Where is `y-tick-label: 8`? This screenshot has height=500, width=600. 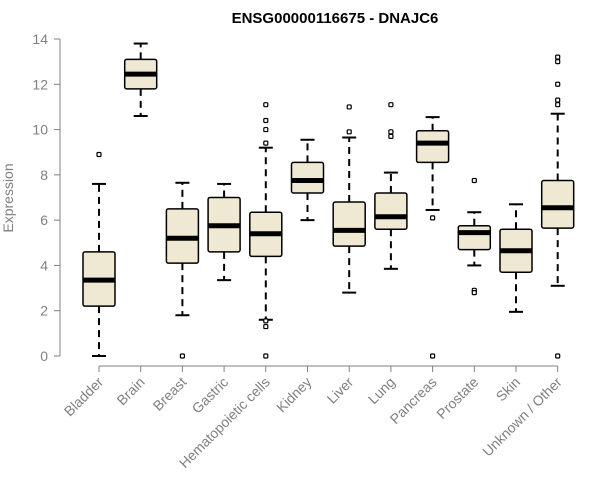
y-tick-label: 8 is located at coordinates (44, 175).